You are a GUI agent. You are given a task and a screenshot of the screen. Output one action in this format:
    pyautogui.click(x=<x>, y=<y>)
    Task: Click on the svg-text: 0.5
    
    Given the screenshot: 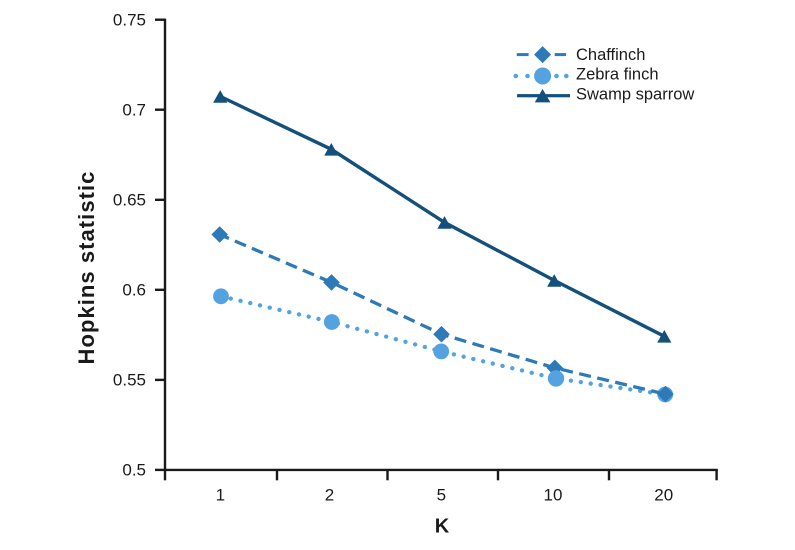 What is the action you would take?
    pyautogui.click(x=134, y=470)
    